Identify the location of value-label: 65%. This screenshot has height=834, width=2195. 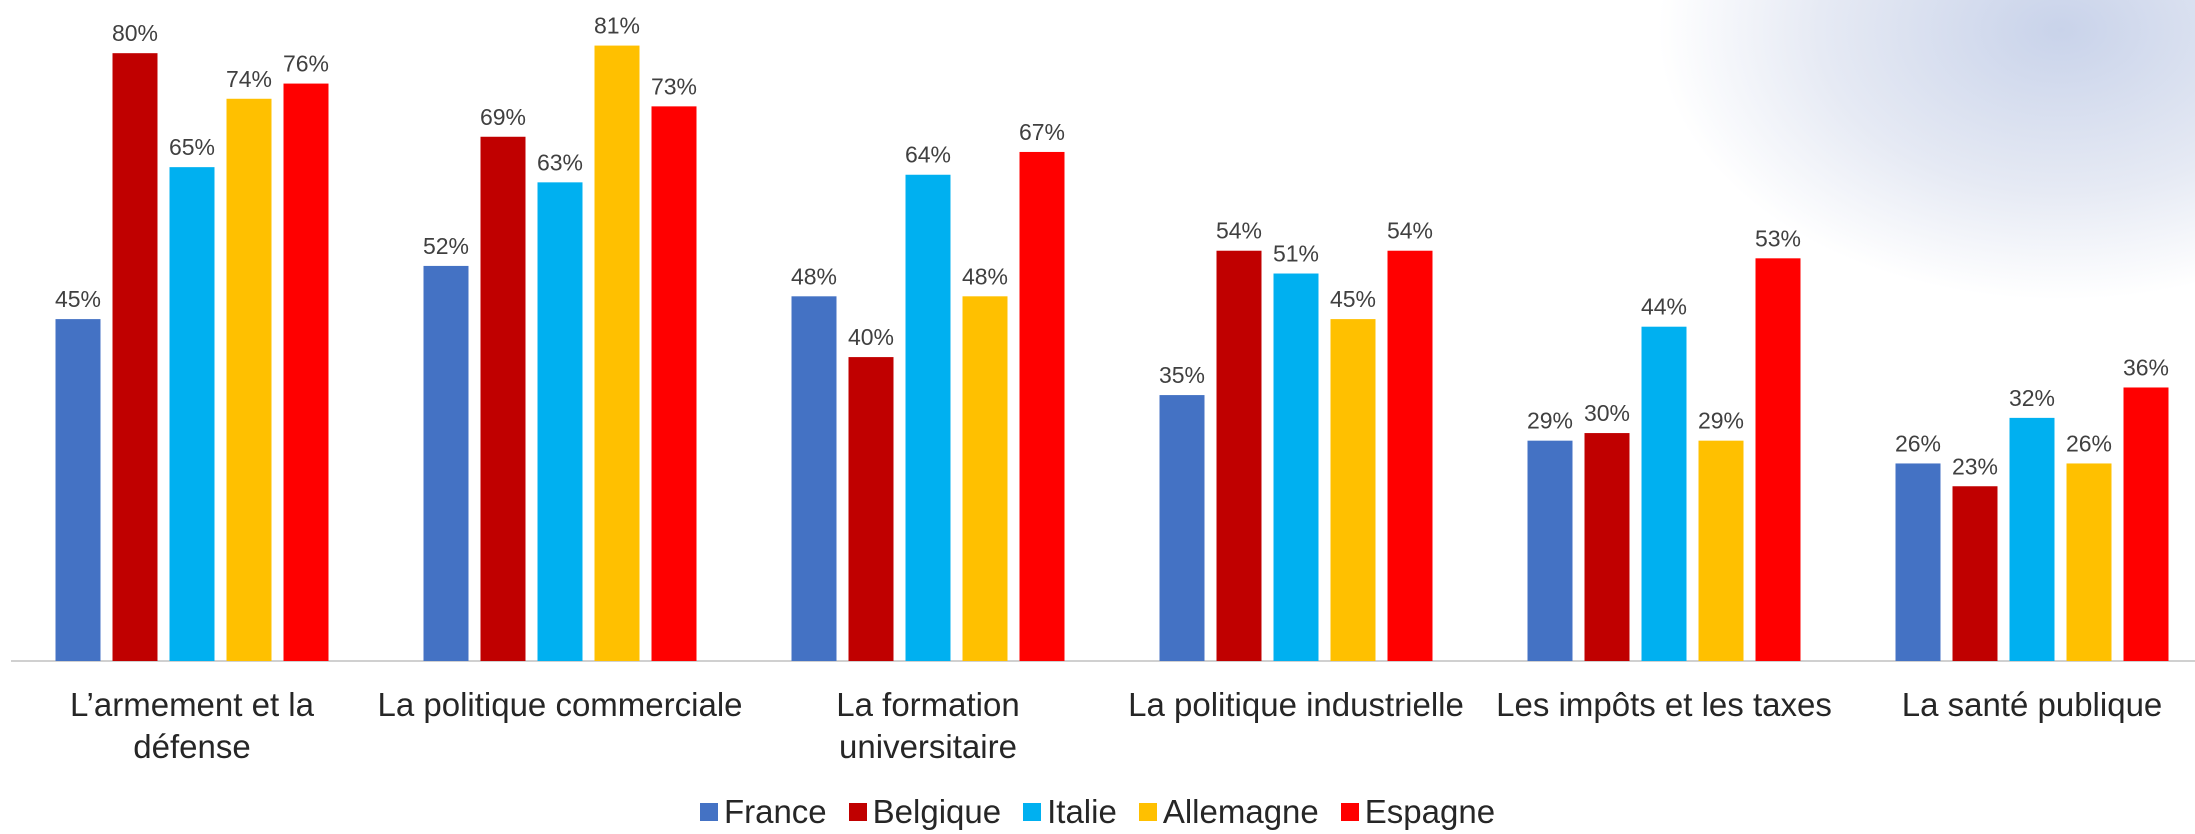
(192, 147).